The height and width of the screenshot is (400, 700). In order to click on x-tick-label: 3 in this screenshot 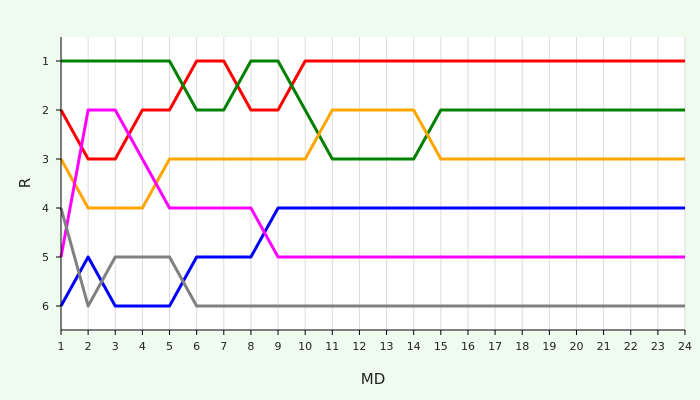, I will do `click(115, 346)`.